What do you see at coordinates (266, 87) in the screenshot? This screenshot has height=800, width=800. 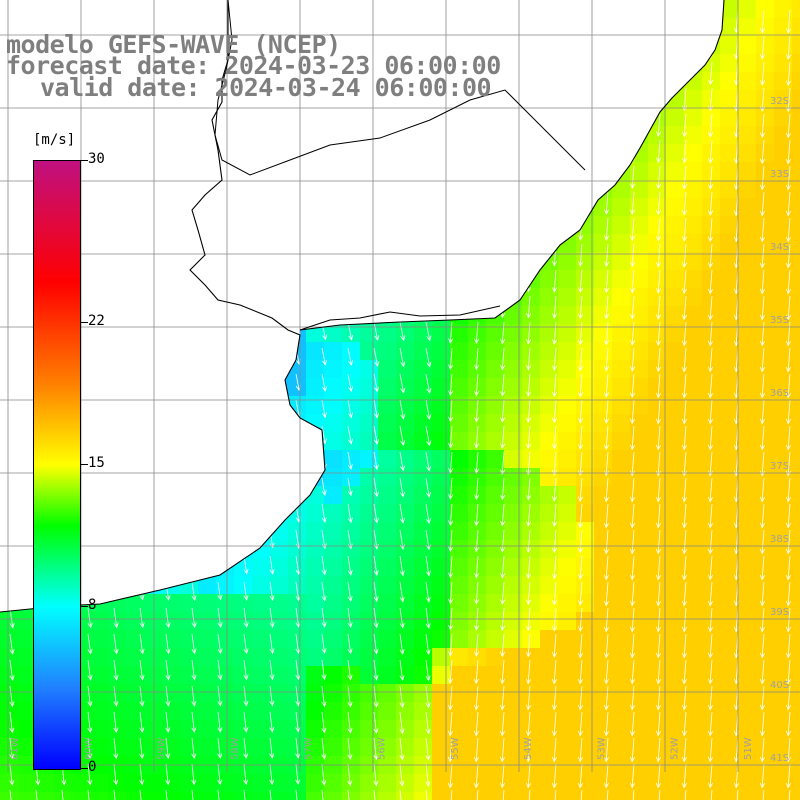 I see `valid-date: valid date: 2024-03-24 06:00:00` at bounding box center [266, 87].